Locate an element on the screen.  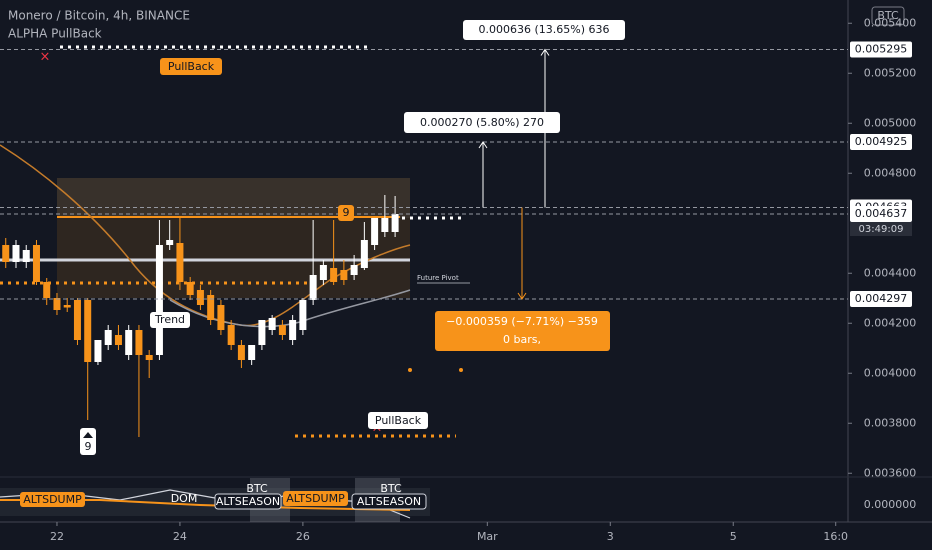
y-tick-label: 0.004400 is located at coordinates (890, 272).